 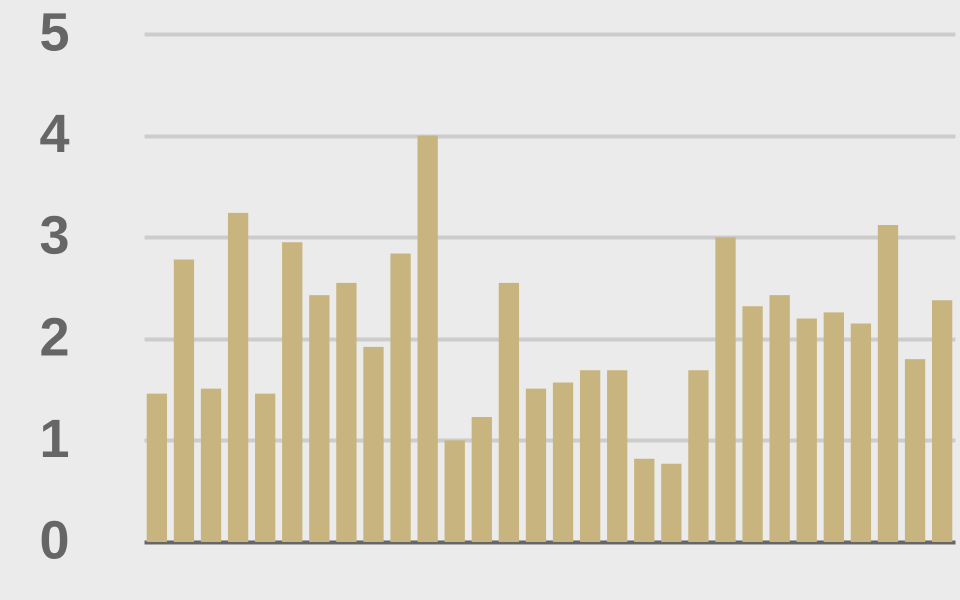 I want to click on y-tick-label: 5, so click(x=54, y=32).